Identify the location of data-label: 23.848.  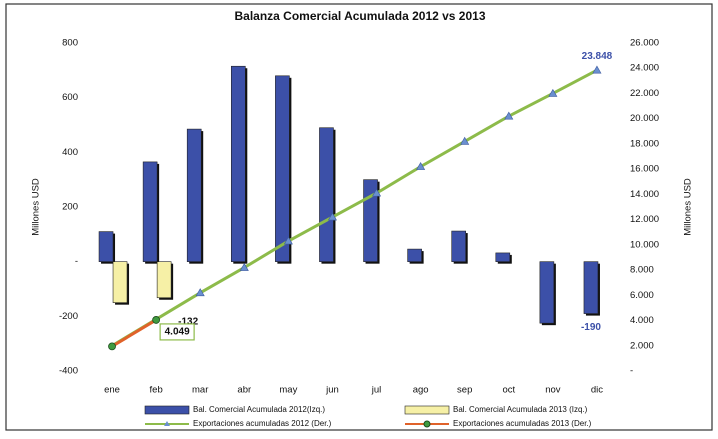
(597, 56).